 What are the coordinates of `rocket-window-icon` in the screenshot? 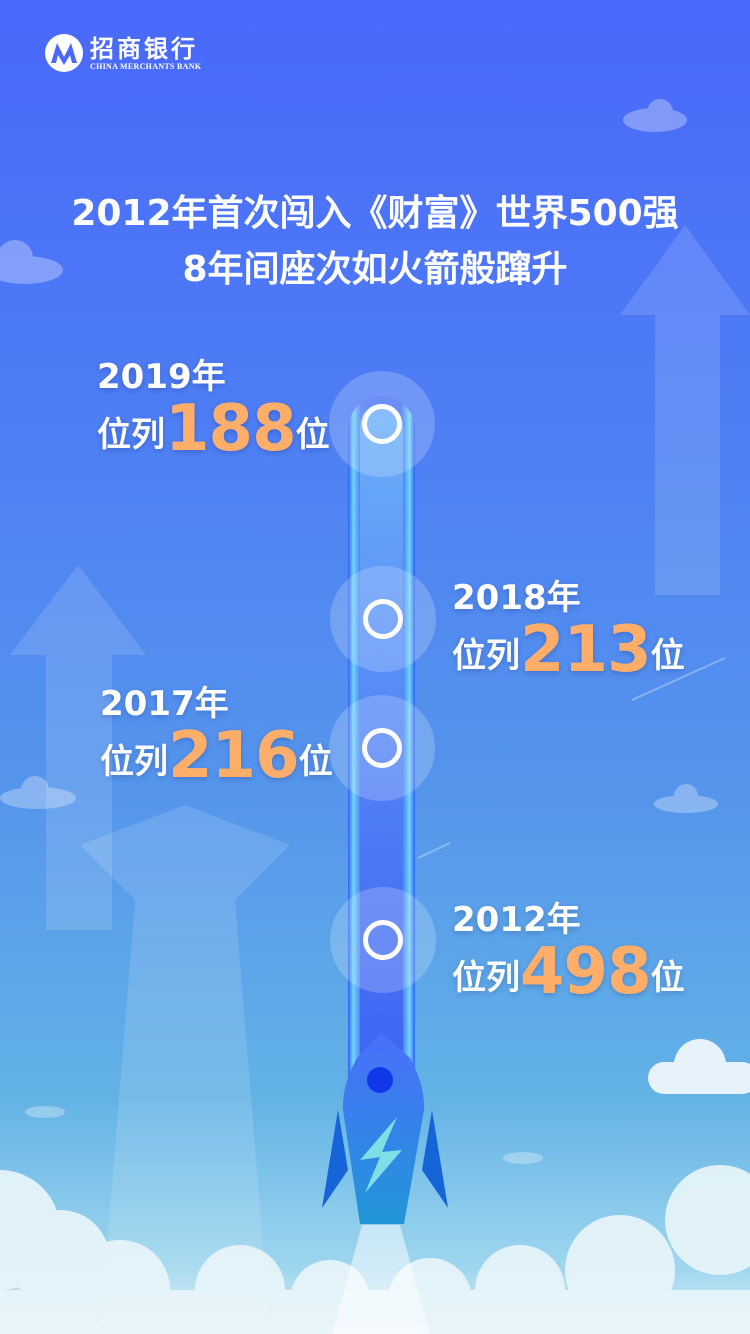 It's located at (380, 1080).